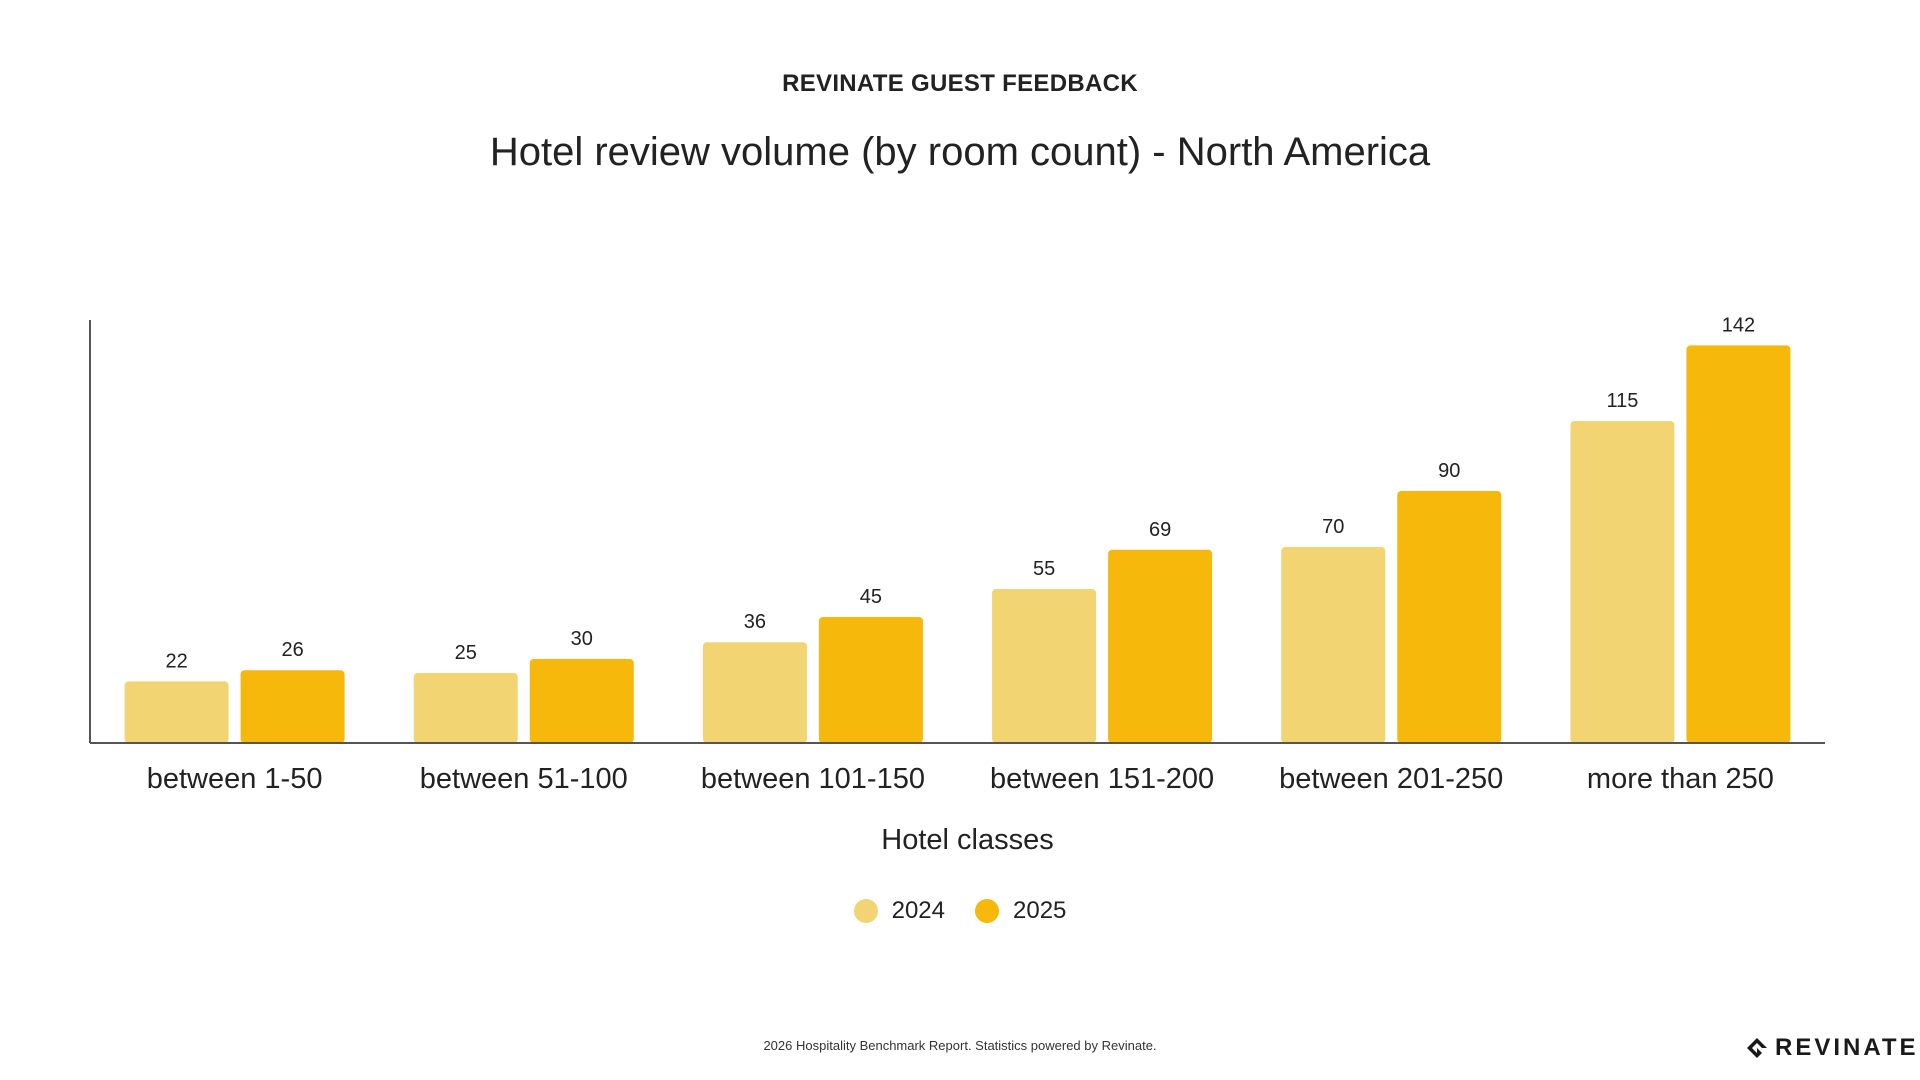 The image size is (1920, 1080). What do you see at coordinates (1622, 401) in the screenshot?
I see `value-label-2024-6: 115` at bounding box center [1622, 401].